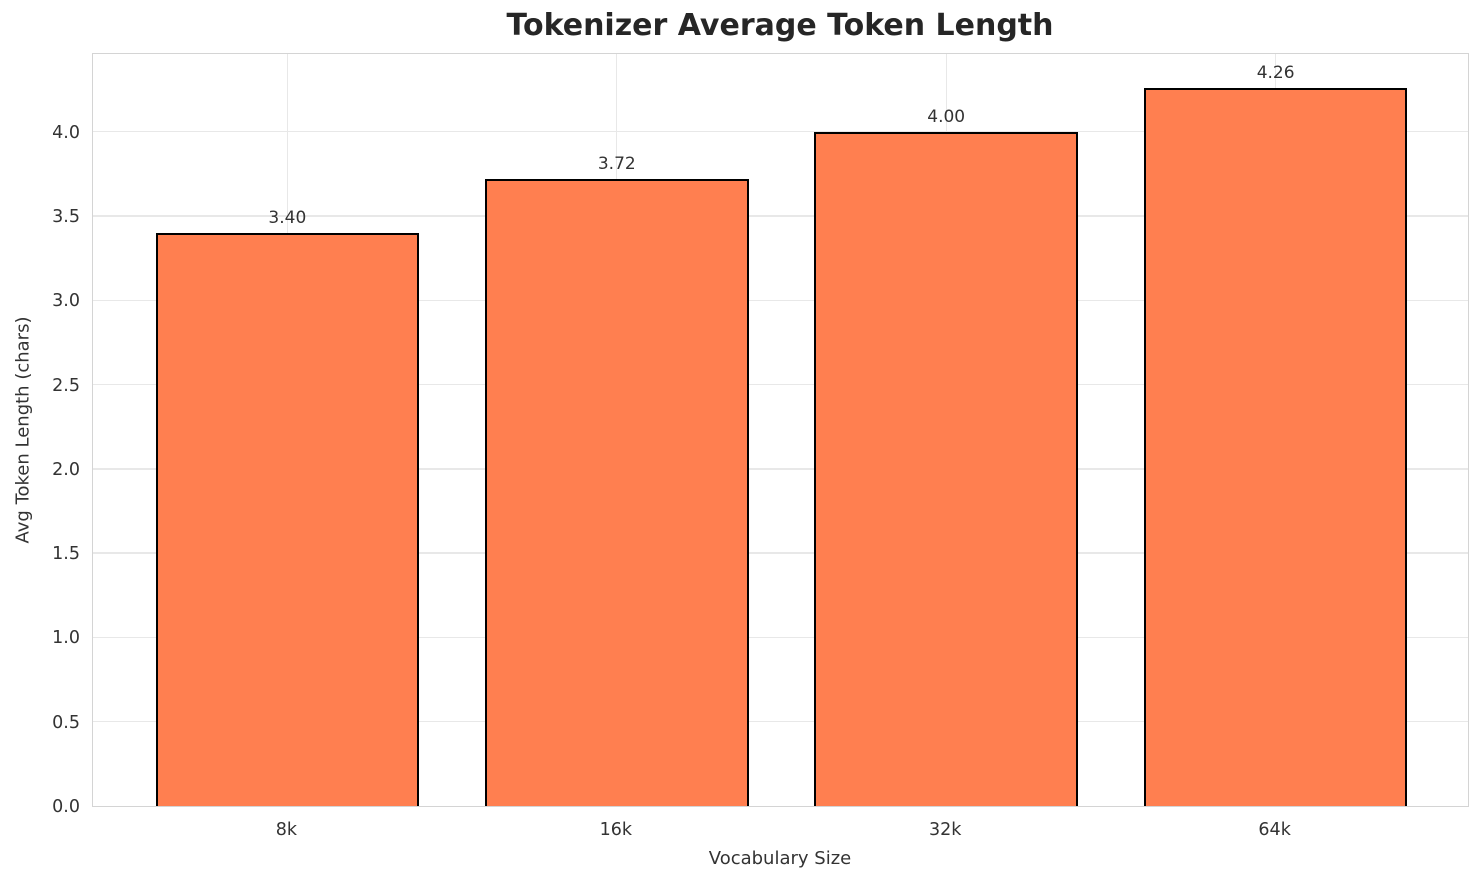 The height and width of the screenshot is (885, 1484). Describe the element at coordinates (1275, 72) in the screenshot. I see `bar-value-label: 4.26` at that location.